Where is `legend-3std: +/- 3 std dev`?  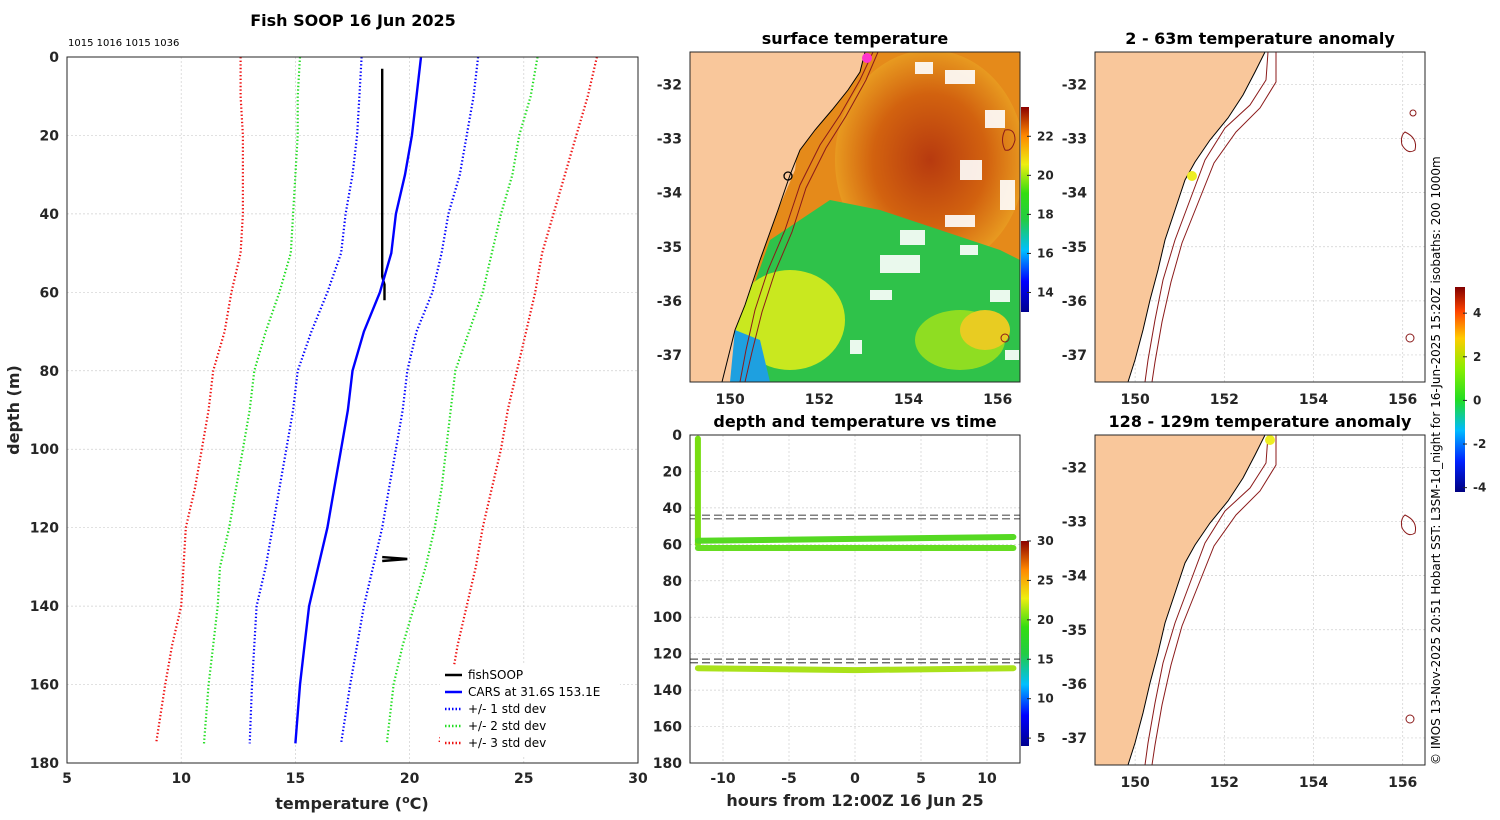
legend-3std: +/- 3 std dev is located at coordinates (507, 743).